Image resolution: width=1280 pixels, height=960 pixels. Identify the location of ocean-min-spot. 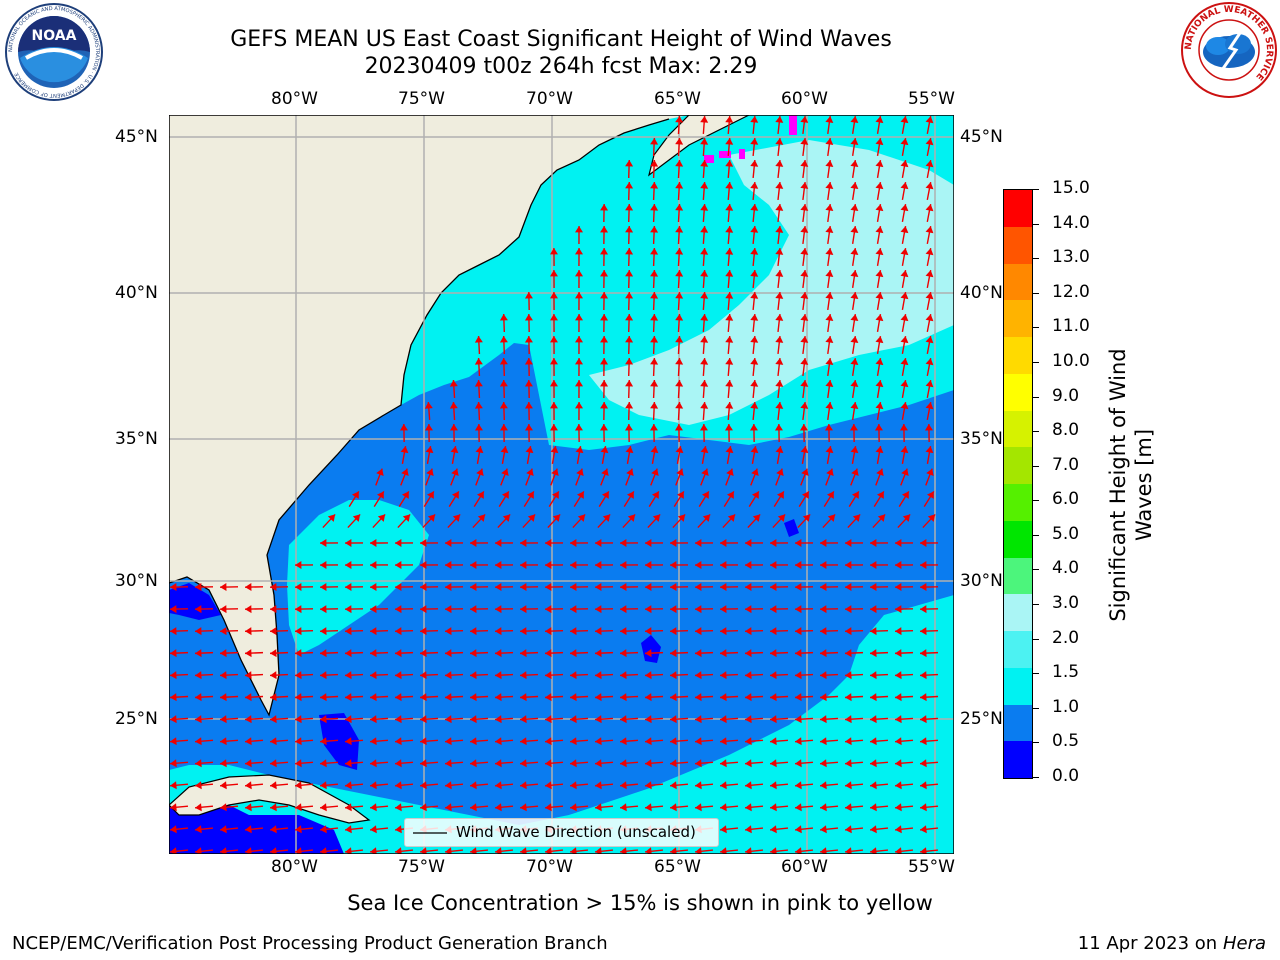
(651, 649).